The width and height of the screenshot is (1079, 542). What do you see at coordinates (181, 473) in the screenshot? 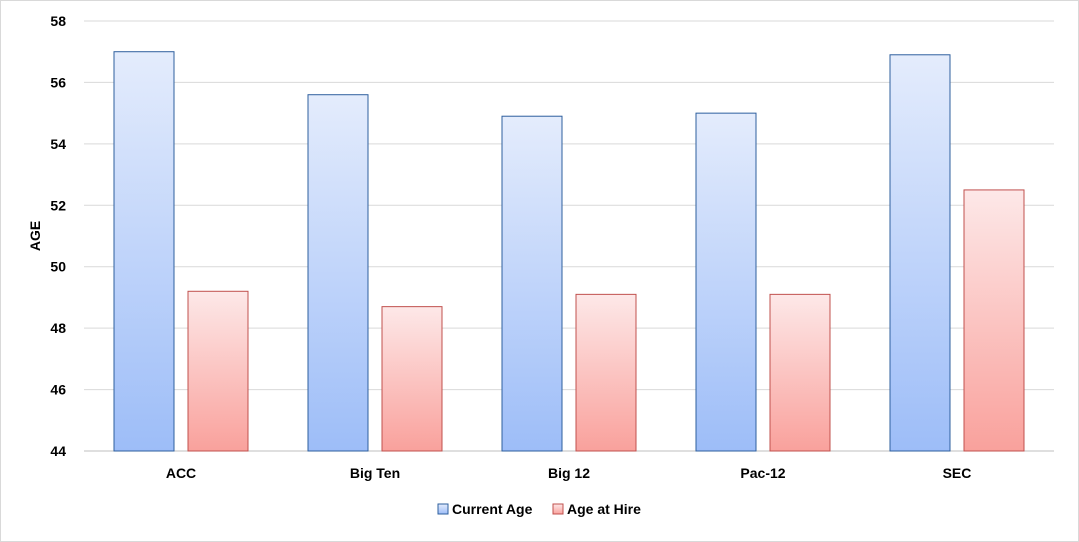
I see `x-tick-label: ACC` at bounding box center [181, 473].